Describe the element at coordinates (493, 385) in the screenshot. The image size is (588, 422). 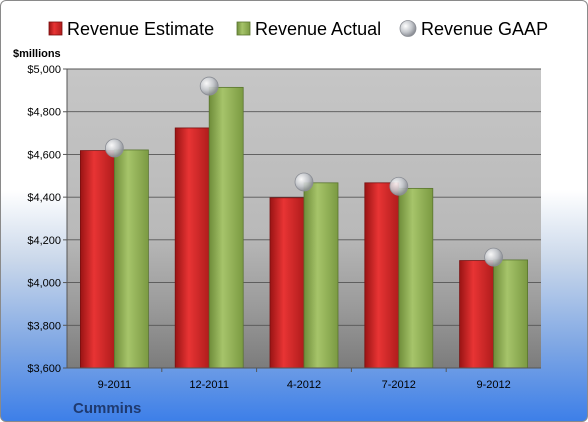
I see `x-tick-label: 9-2012` at that location.